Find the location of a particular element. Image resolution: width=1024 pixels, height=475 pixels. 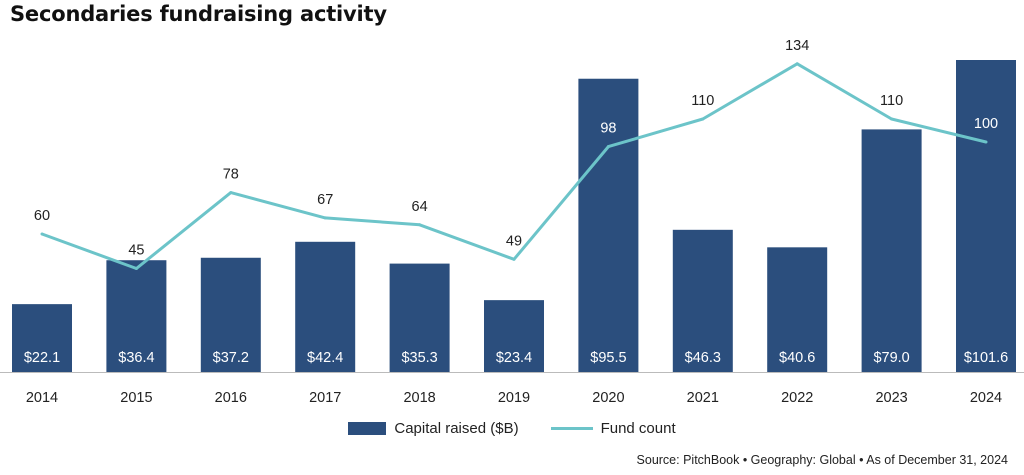

bar-value-label: $22.1 is located at coordinates (42, 358).